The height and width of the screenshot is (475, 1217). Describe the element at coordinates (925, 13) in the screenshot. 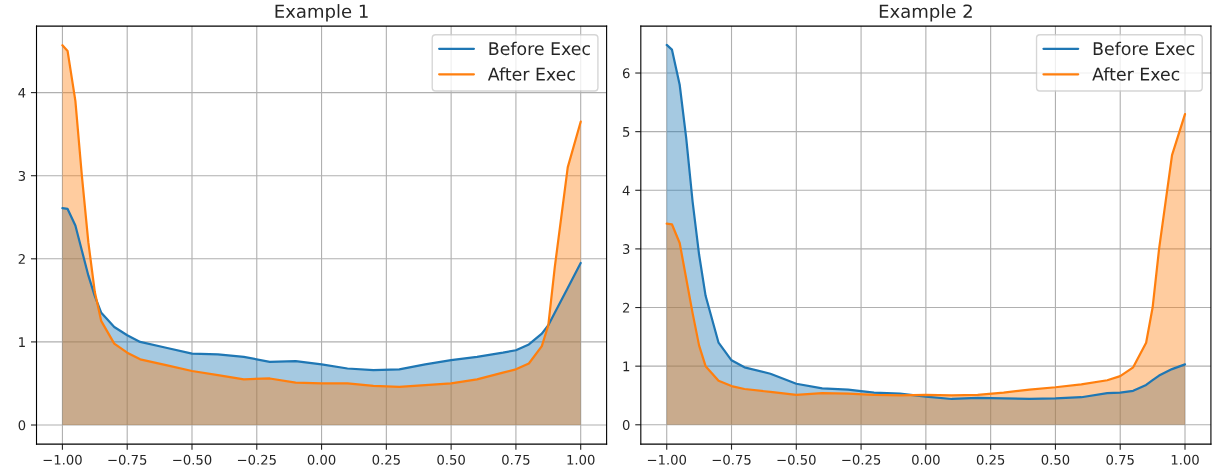

I see `chart-title: Example 2` at that location.